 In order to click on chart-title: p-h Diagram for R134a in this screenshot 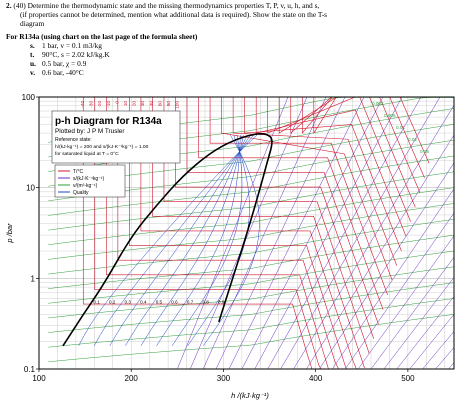, I will do `click(108, 121)`.